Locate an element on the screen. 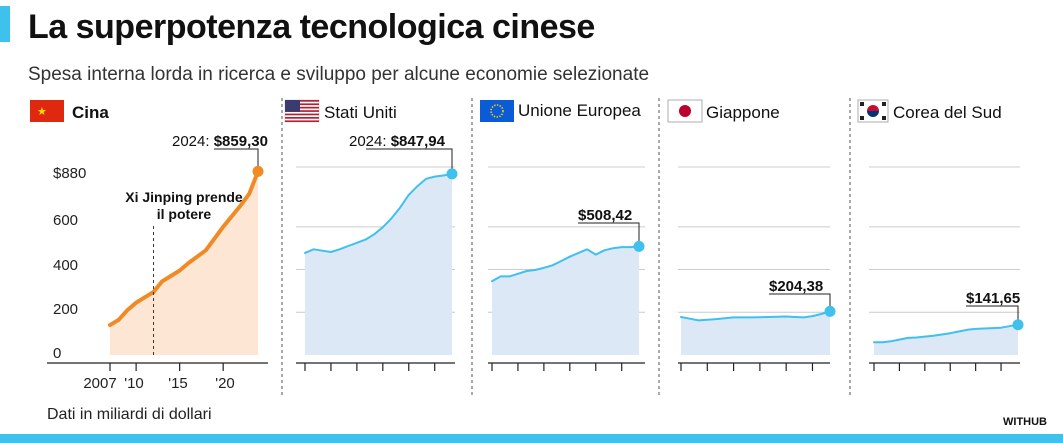  japan-flag is located at coordinates (685, 111).